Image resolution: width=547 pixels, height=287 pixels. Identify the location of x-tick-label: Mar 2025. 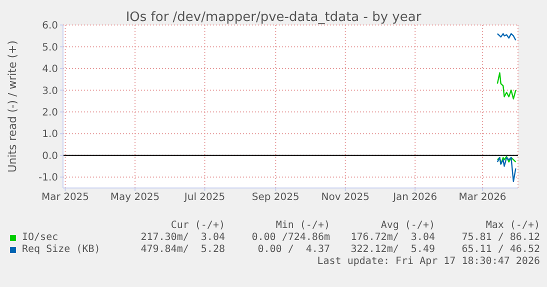
(66, 198).